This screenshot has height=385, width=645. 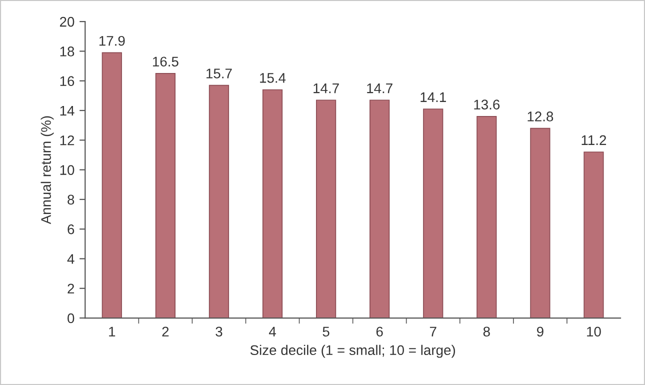 I want to click on y-tick-label: 16, so click(x=67, y=81).